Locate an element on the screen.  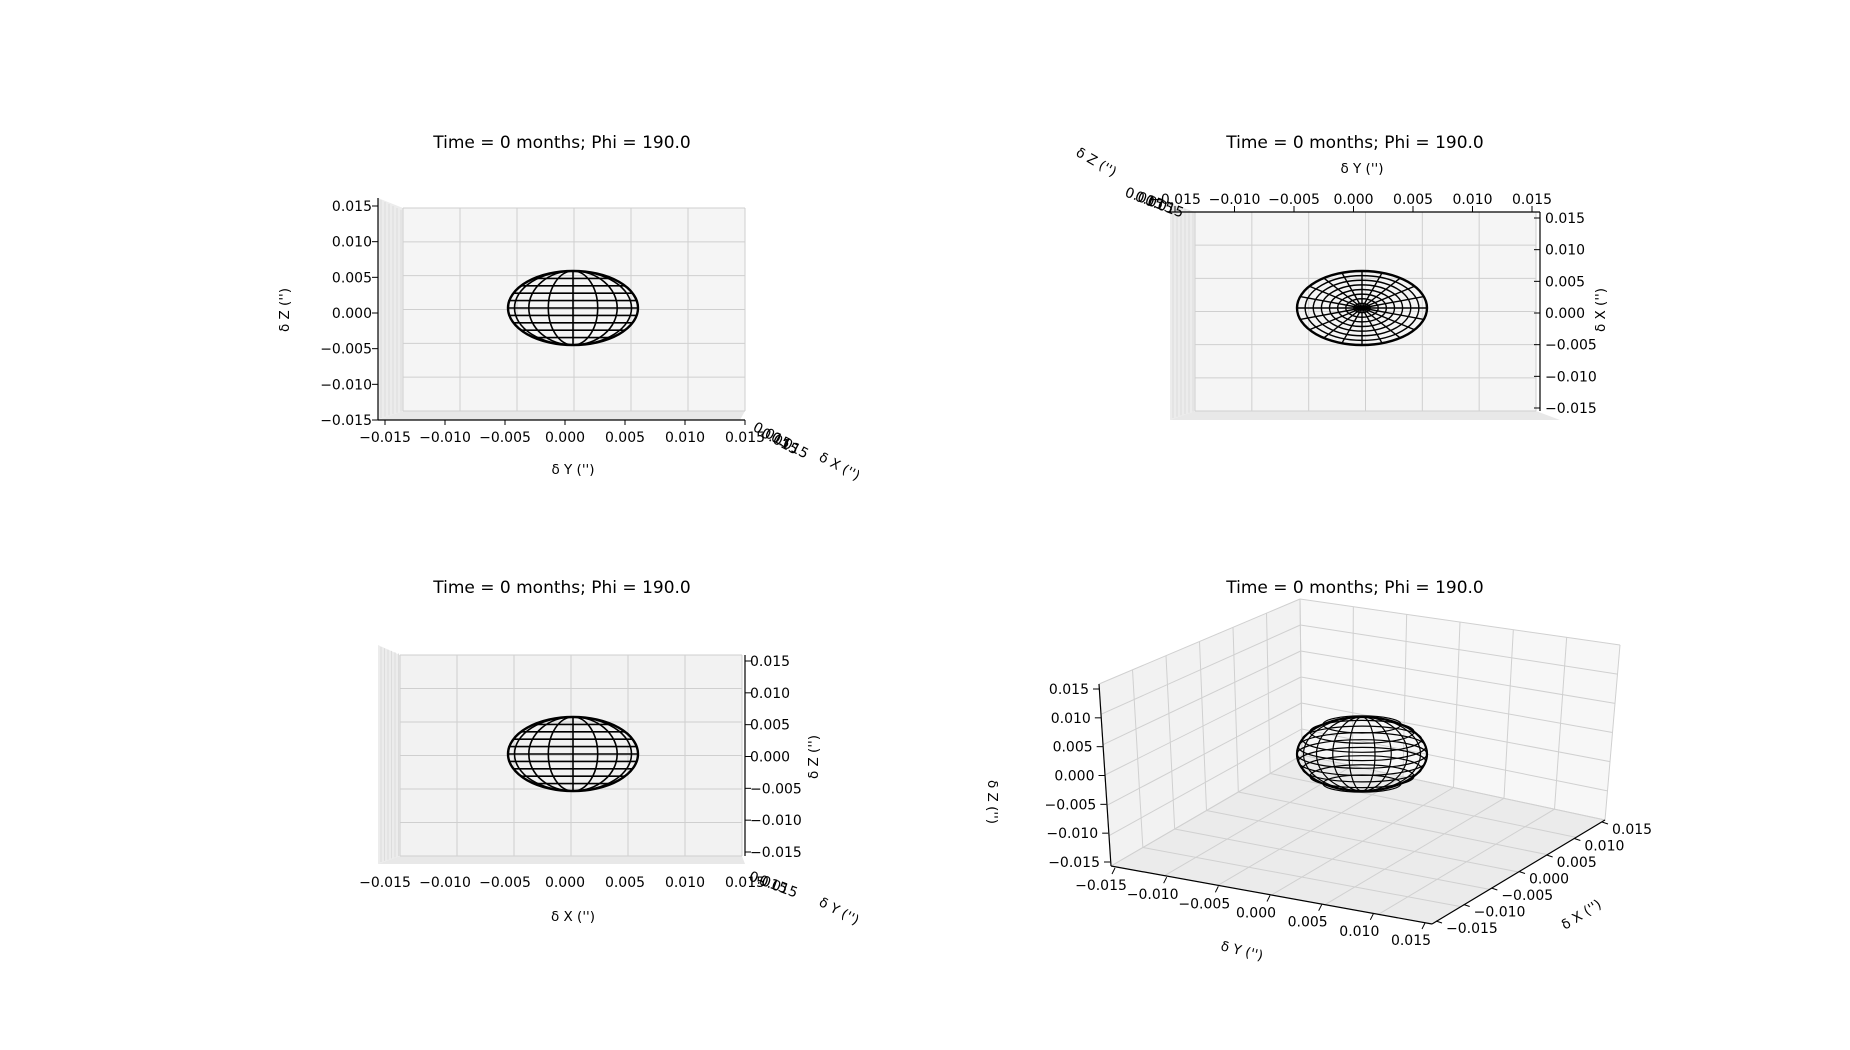
panel4-xtick-label: −0.015 is located at coordinates (1472, 929).